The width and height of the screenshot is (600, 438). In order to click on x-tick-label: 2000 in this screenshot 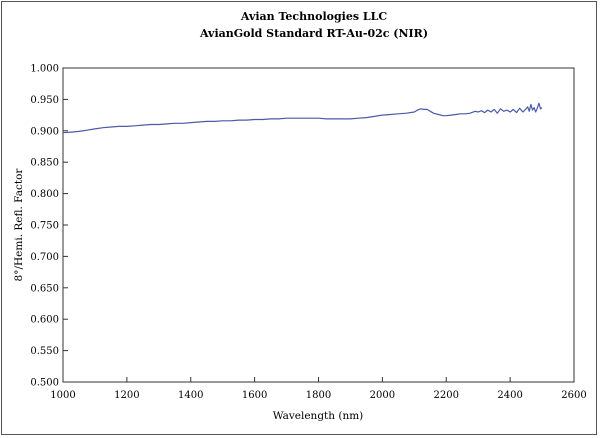, I will do `click(382, 395)`.